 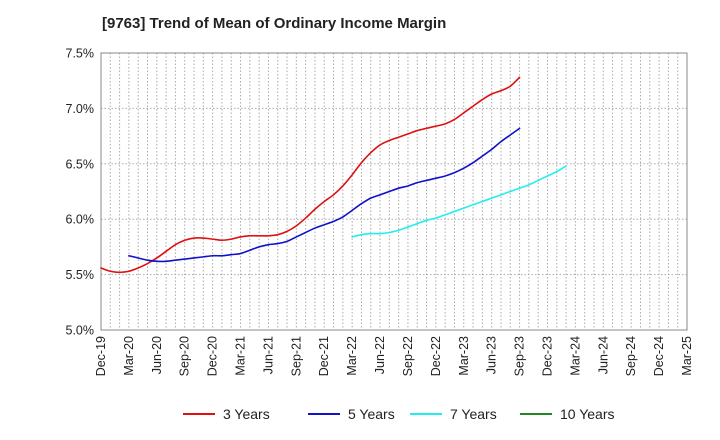 I want to click on x-tick-label: Jun-23, so click(x=492, y=355).